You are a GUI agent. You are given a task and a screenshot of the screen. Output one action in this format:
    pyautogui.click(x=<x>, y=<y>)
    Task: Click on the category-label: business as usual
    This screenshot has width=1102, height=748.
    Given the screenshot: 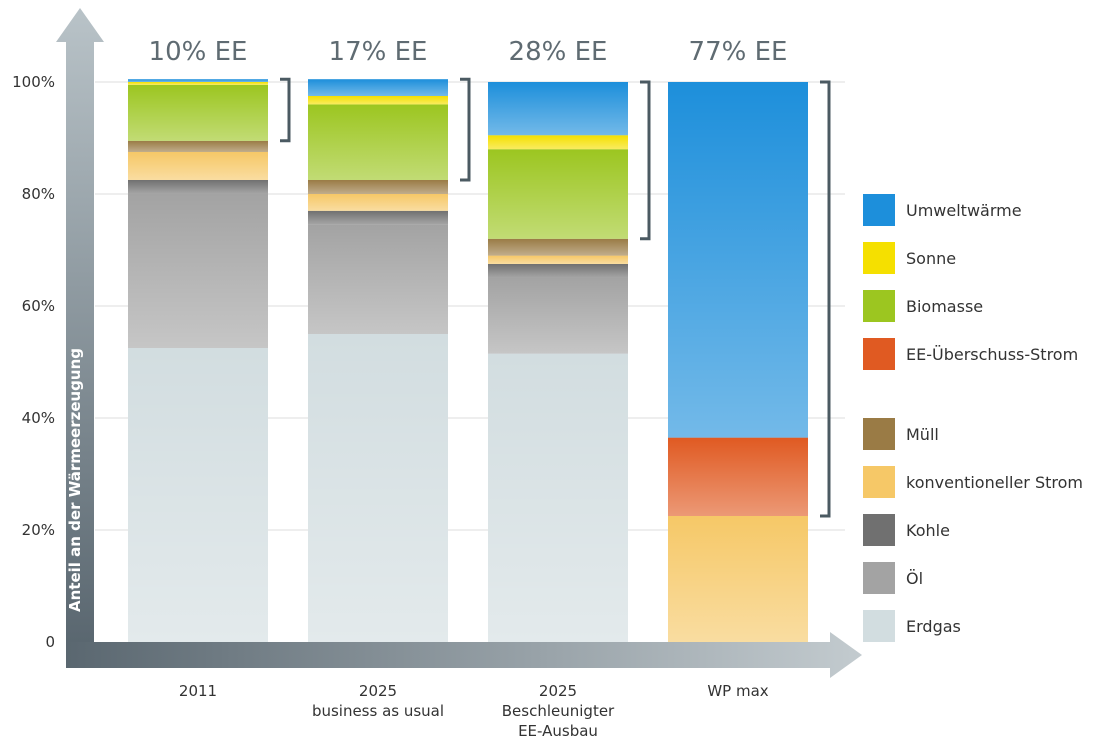 What is the action you would take?
    pyautogui.click(x=378, y=711)
    